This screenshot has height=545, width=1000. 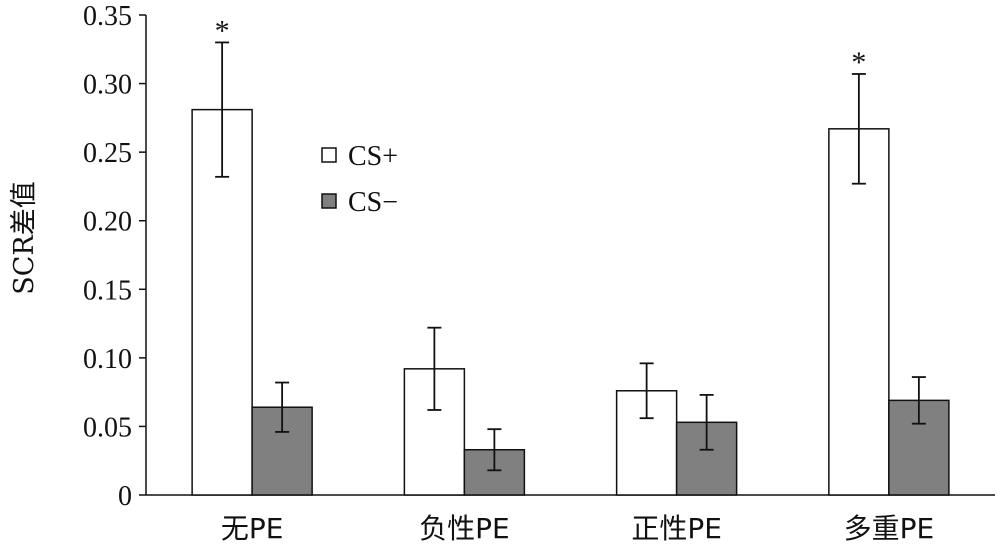 What do you see at coordinates (359, 179) in the screenshot?
I see `legend: CS+ CS−` at bounding box center [359, 179].